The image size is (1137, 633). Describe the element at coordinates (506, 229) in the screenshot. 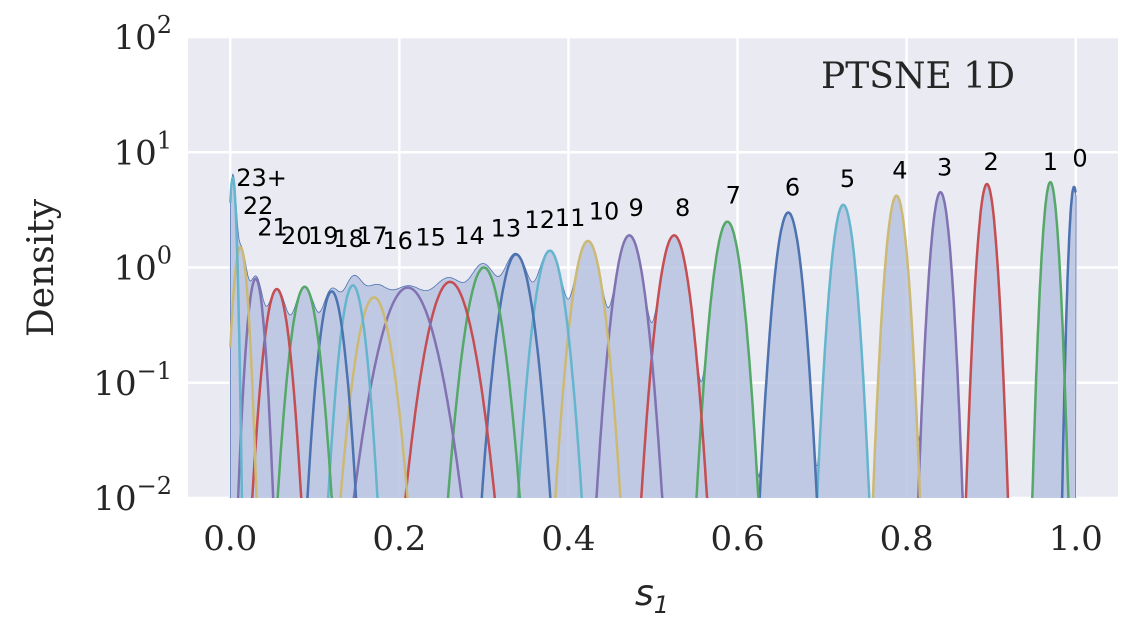

I see `peak-label-13: 13` at that location.